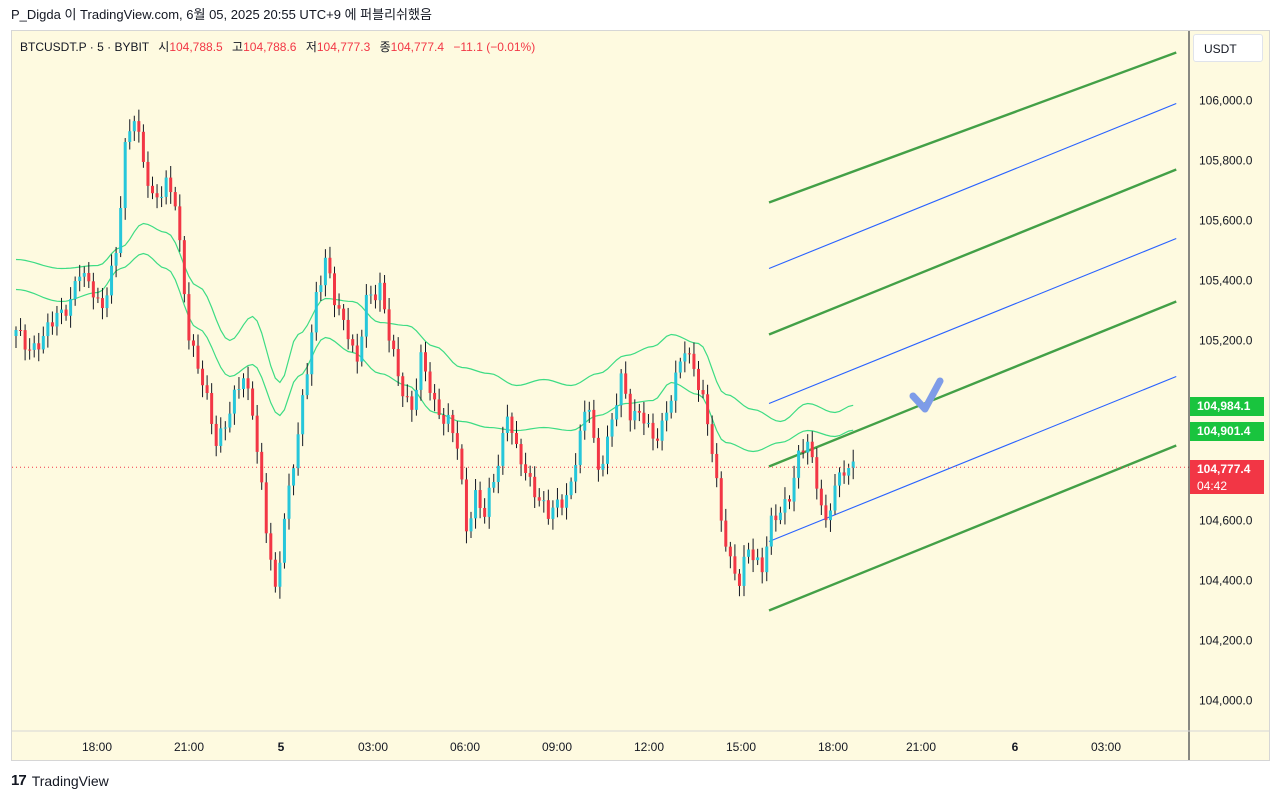 The width and height of the screenshot is (1280, 800). I want to click on footer-brand: 17 TradingView, so click(60, 781).